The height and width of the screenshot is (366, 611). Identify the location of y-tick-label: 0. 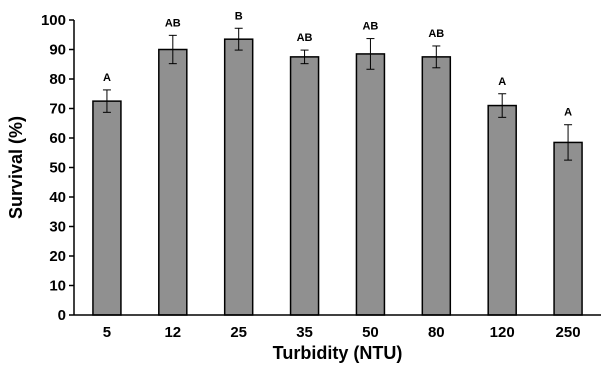
(62, 315).